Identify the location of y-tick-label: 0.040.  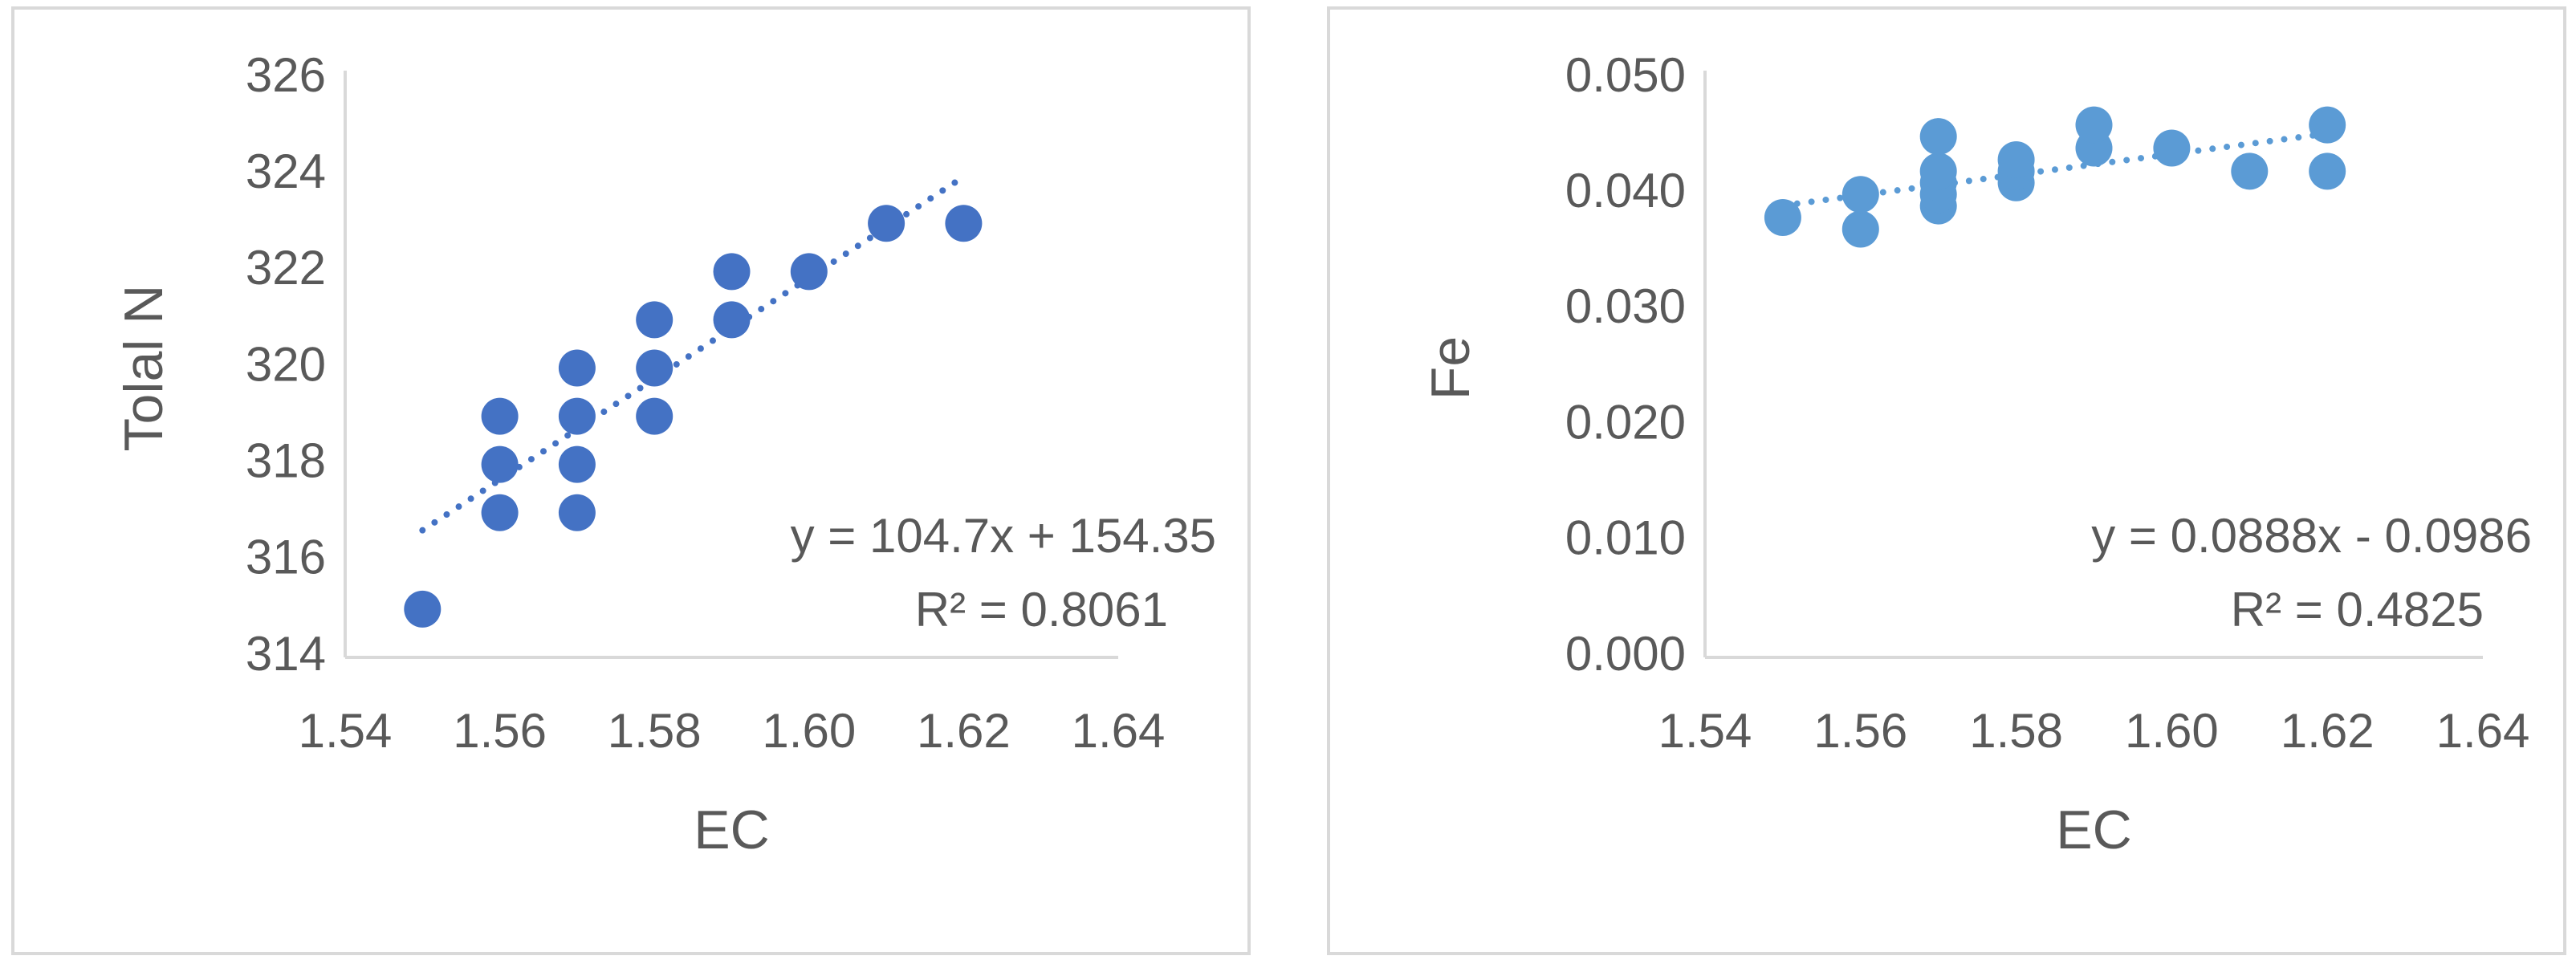
(1625, 191).